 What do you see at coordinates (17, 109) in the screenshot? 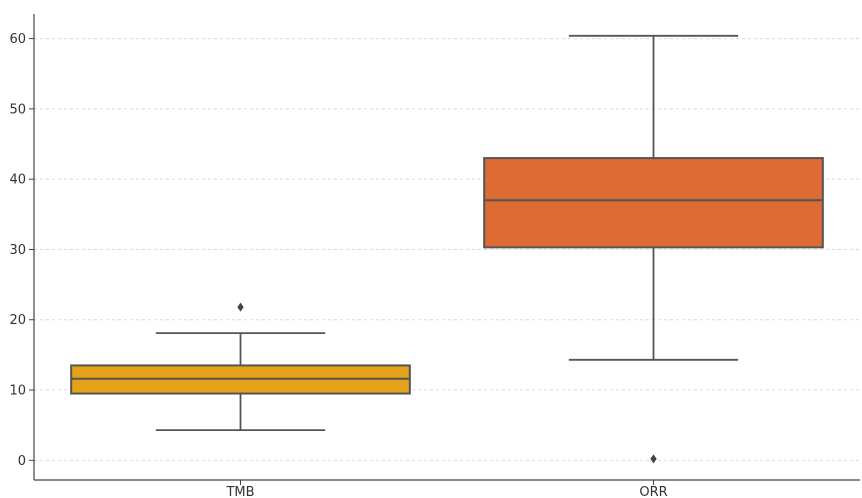
I see `y-tick-label: 50` at bounding box center [17, 109].